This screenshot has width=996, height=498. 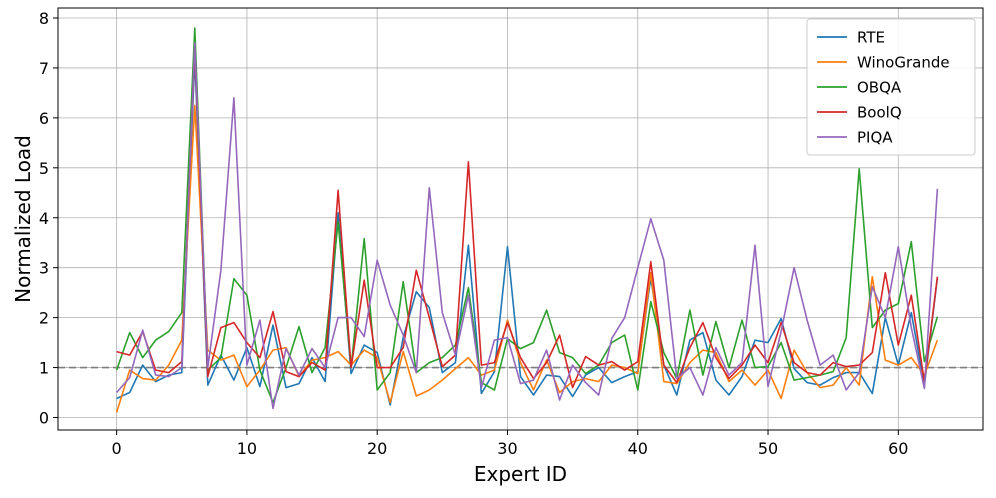 I want to click on y-tick-label: 7, so click(x=44, y=68).